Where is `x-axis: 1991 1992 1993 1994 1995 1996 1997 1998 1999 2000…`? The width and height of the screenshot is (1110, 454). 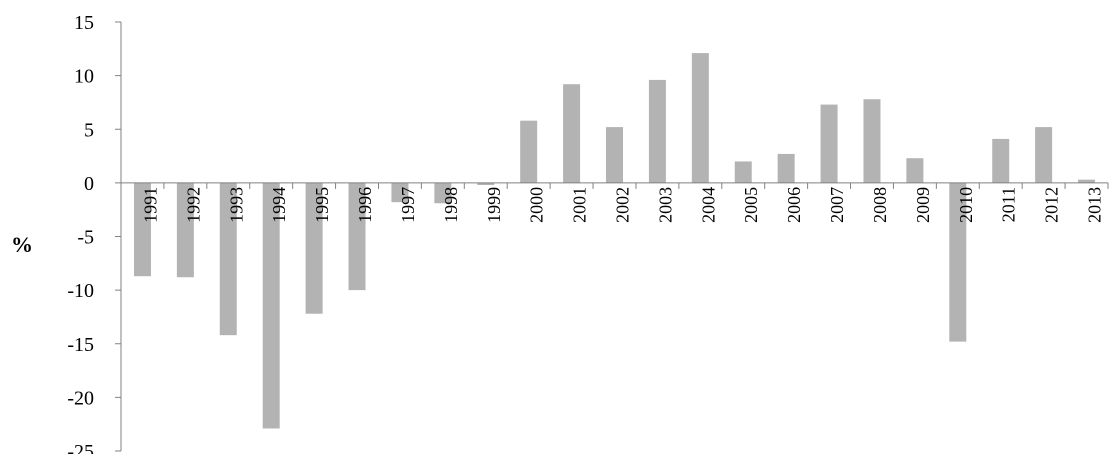
x-axis: 1991 1992 1993 1994 1995 1996 1997 1998 1999 2000… is located at coordinates (614, 202).